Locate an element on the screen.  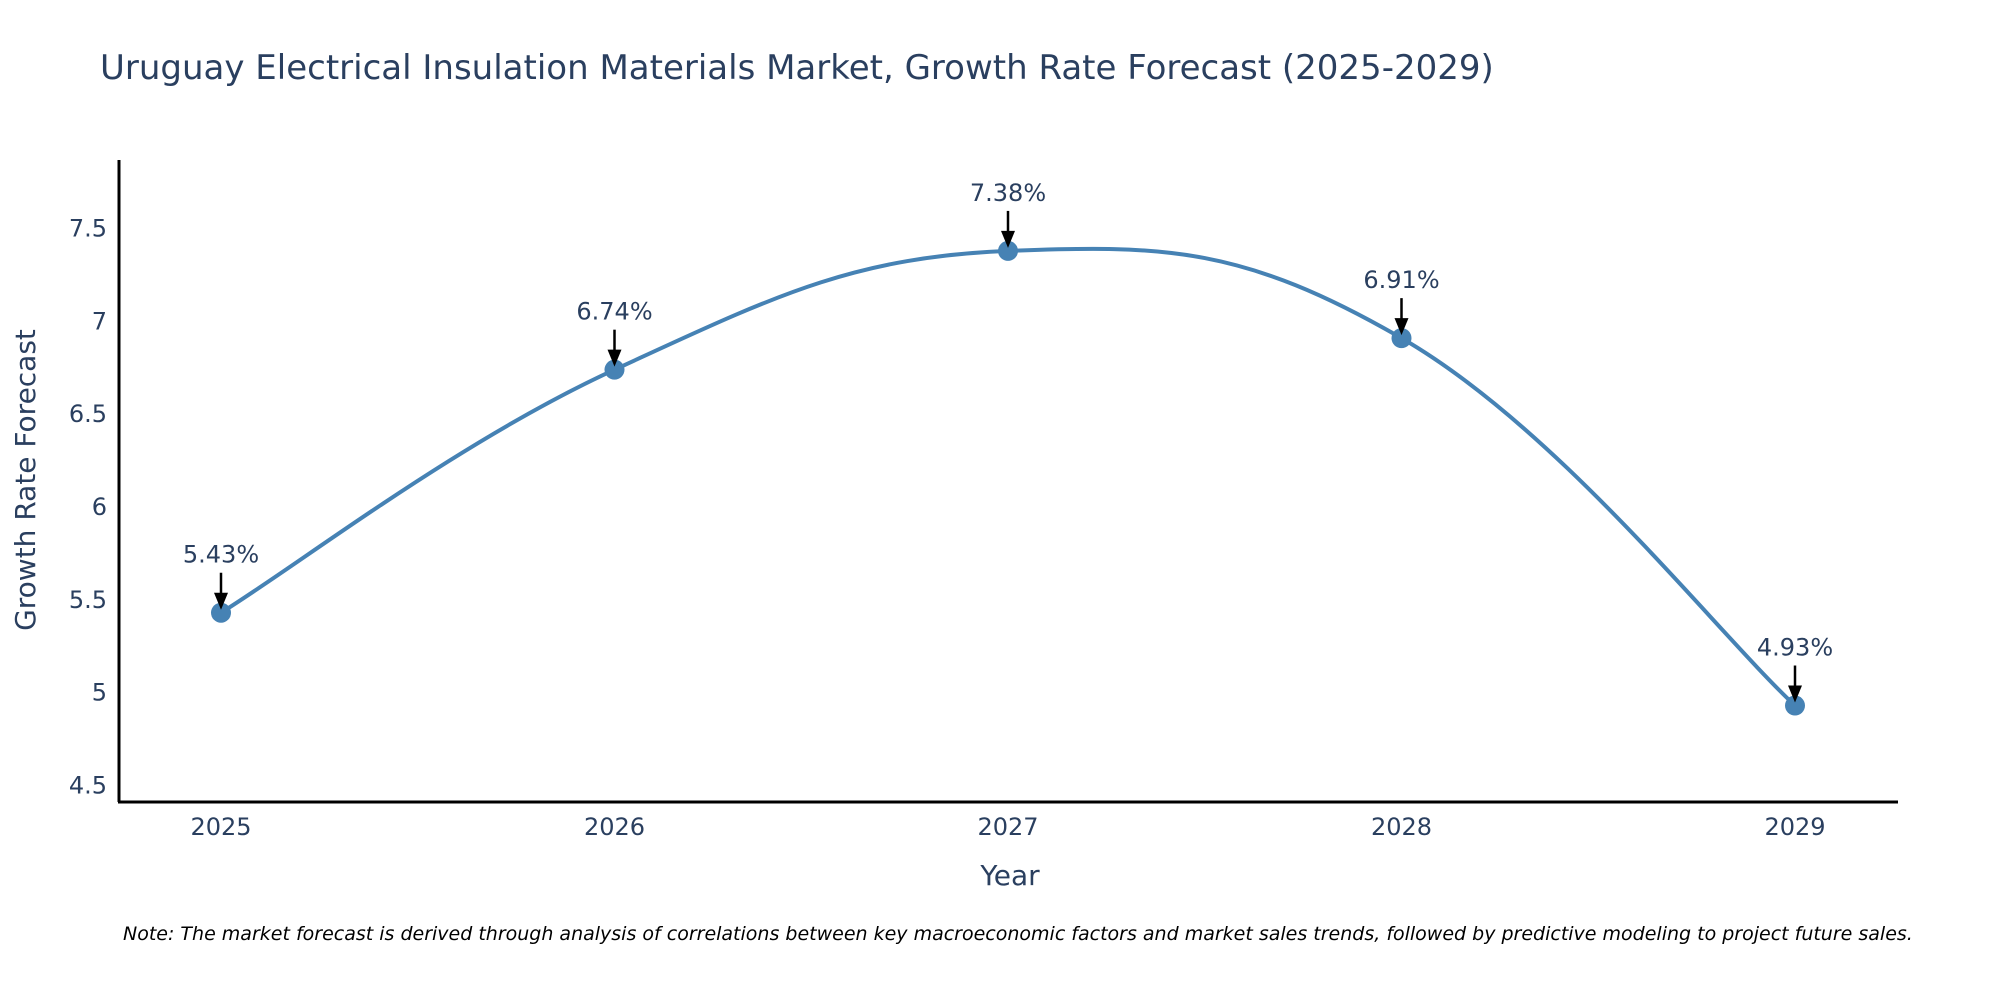
y-axis-title: Growth Rate Forecast is located at coordinates (25, 480).